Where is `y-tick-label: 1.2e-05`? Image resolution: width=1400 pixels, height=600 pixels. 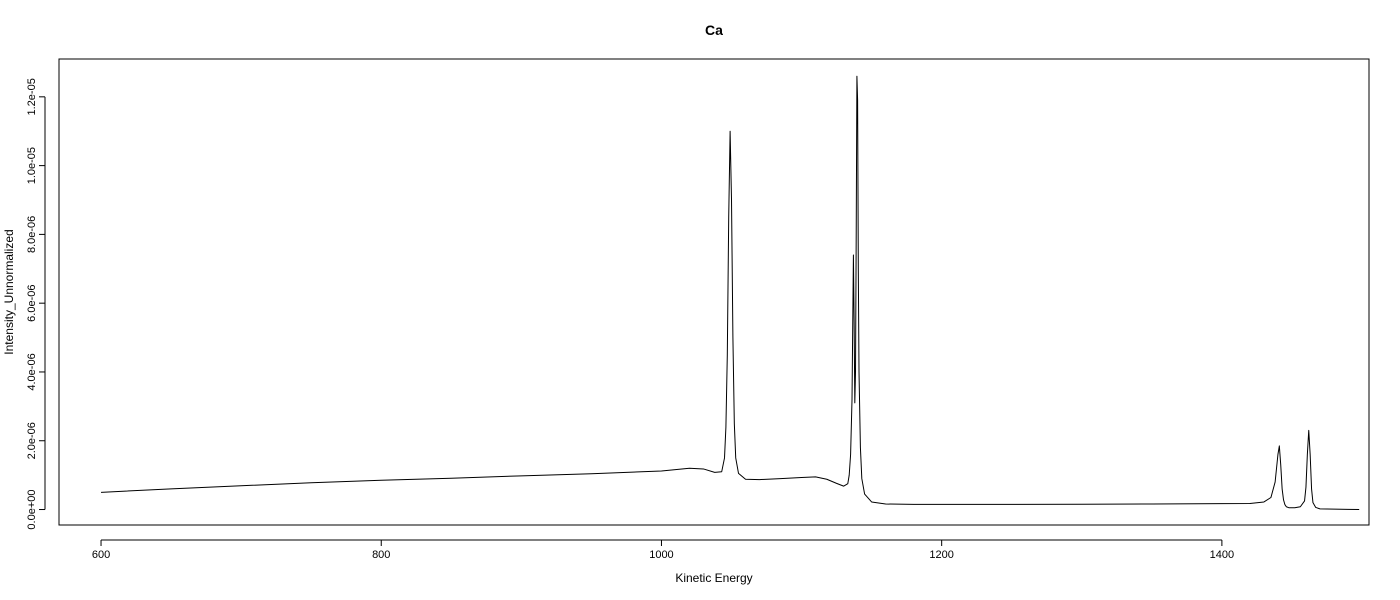 y-tick-label: 1.2e-05 is located at coordinates (32, 96).